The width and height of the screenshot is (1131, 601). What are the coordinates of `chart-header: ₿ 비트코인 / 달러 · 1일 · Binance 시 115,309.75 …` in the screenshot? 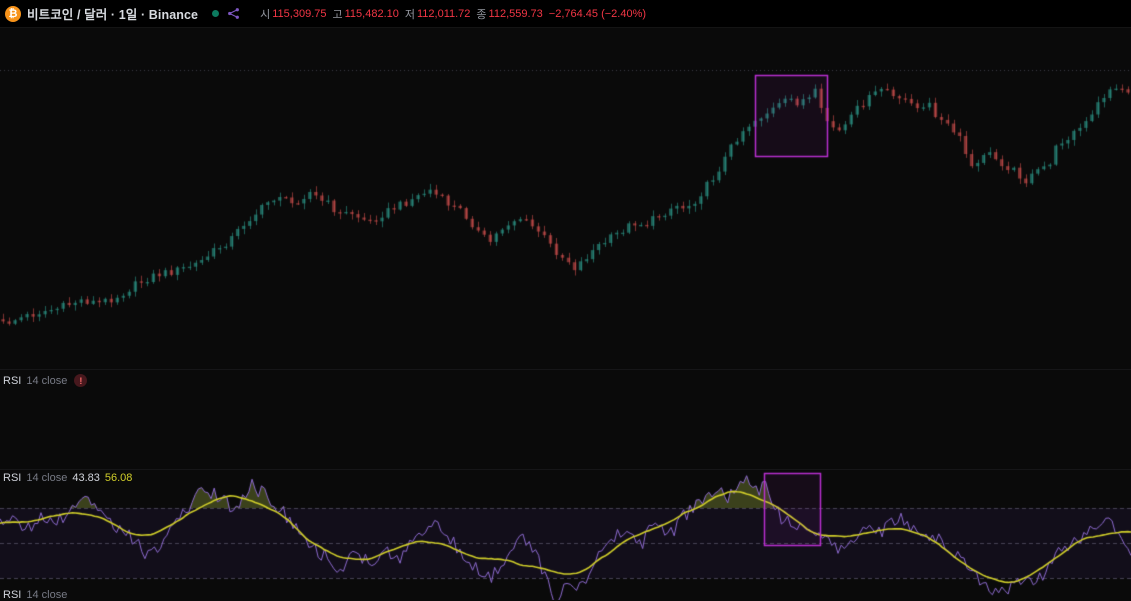 It's located at (565, 14).